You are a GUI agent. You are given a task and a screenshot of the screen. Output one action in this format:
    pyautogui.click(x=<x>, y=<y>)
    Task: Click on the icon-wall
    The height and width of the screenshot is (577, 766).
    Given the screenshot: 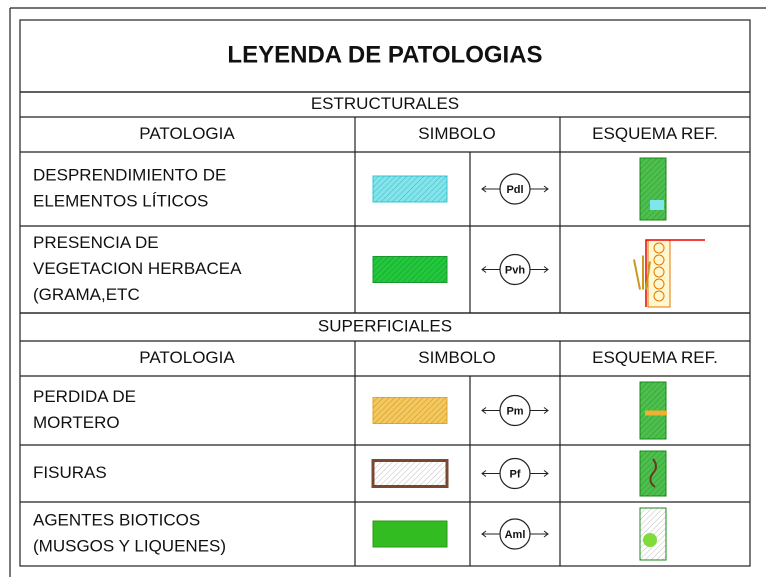 What is the action you would take?
    pyautogui.click(x=659, y=273)
    